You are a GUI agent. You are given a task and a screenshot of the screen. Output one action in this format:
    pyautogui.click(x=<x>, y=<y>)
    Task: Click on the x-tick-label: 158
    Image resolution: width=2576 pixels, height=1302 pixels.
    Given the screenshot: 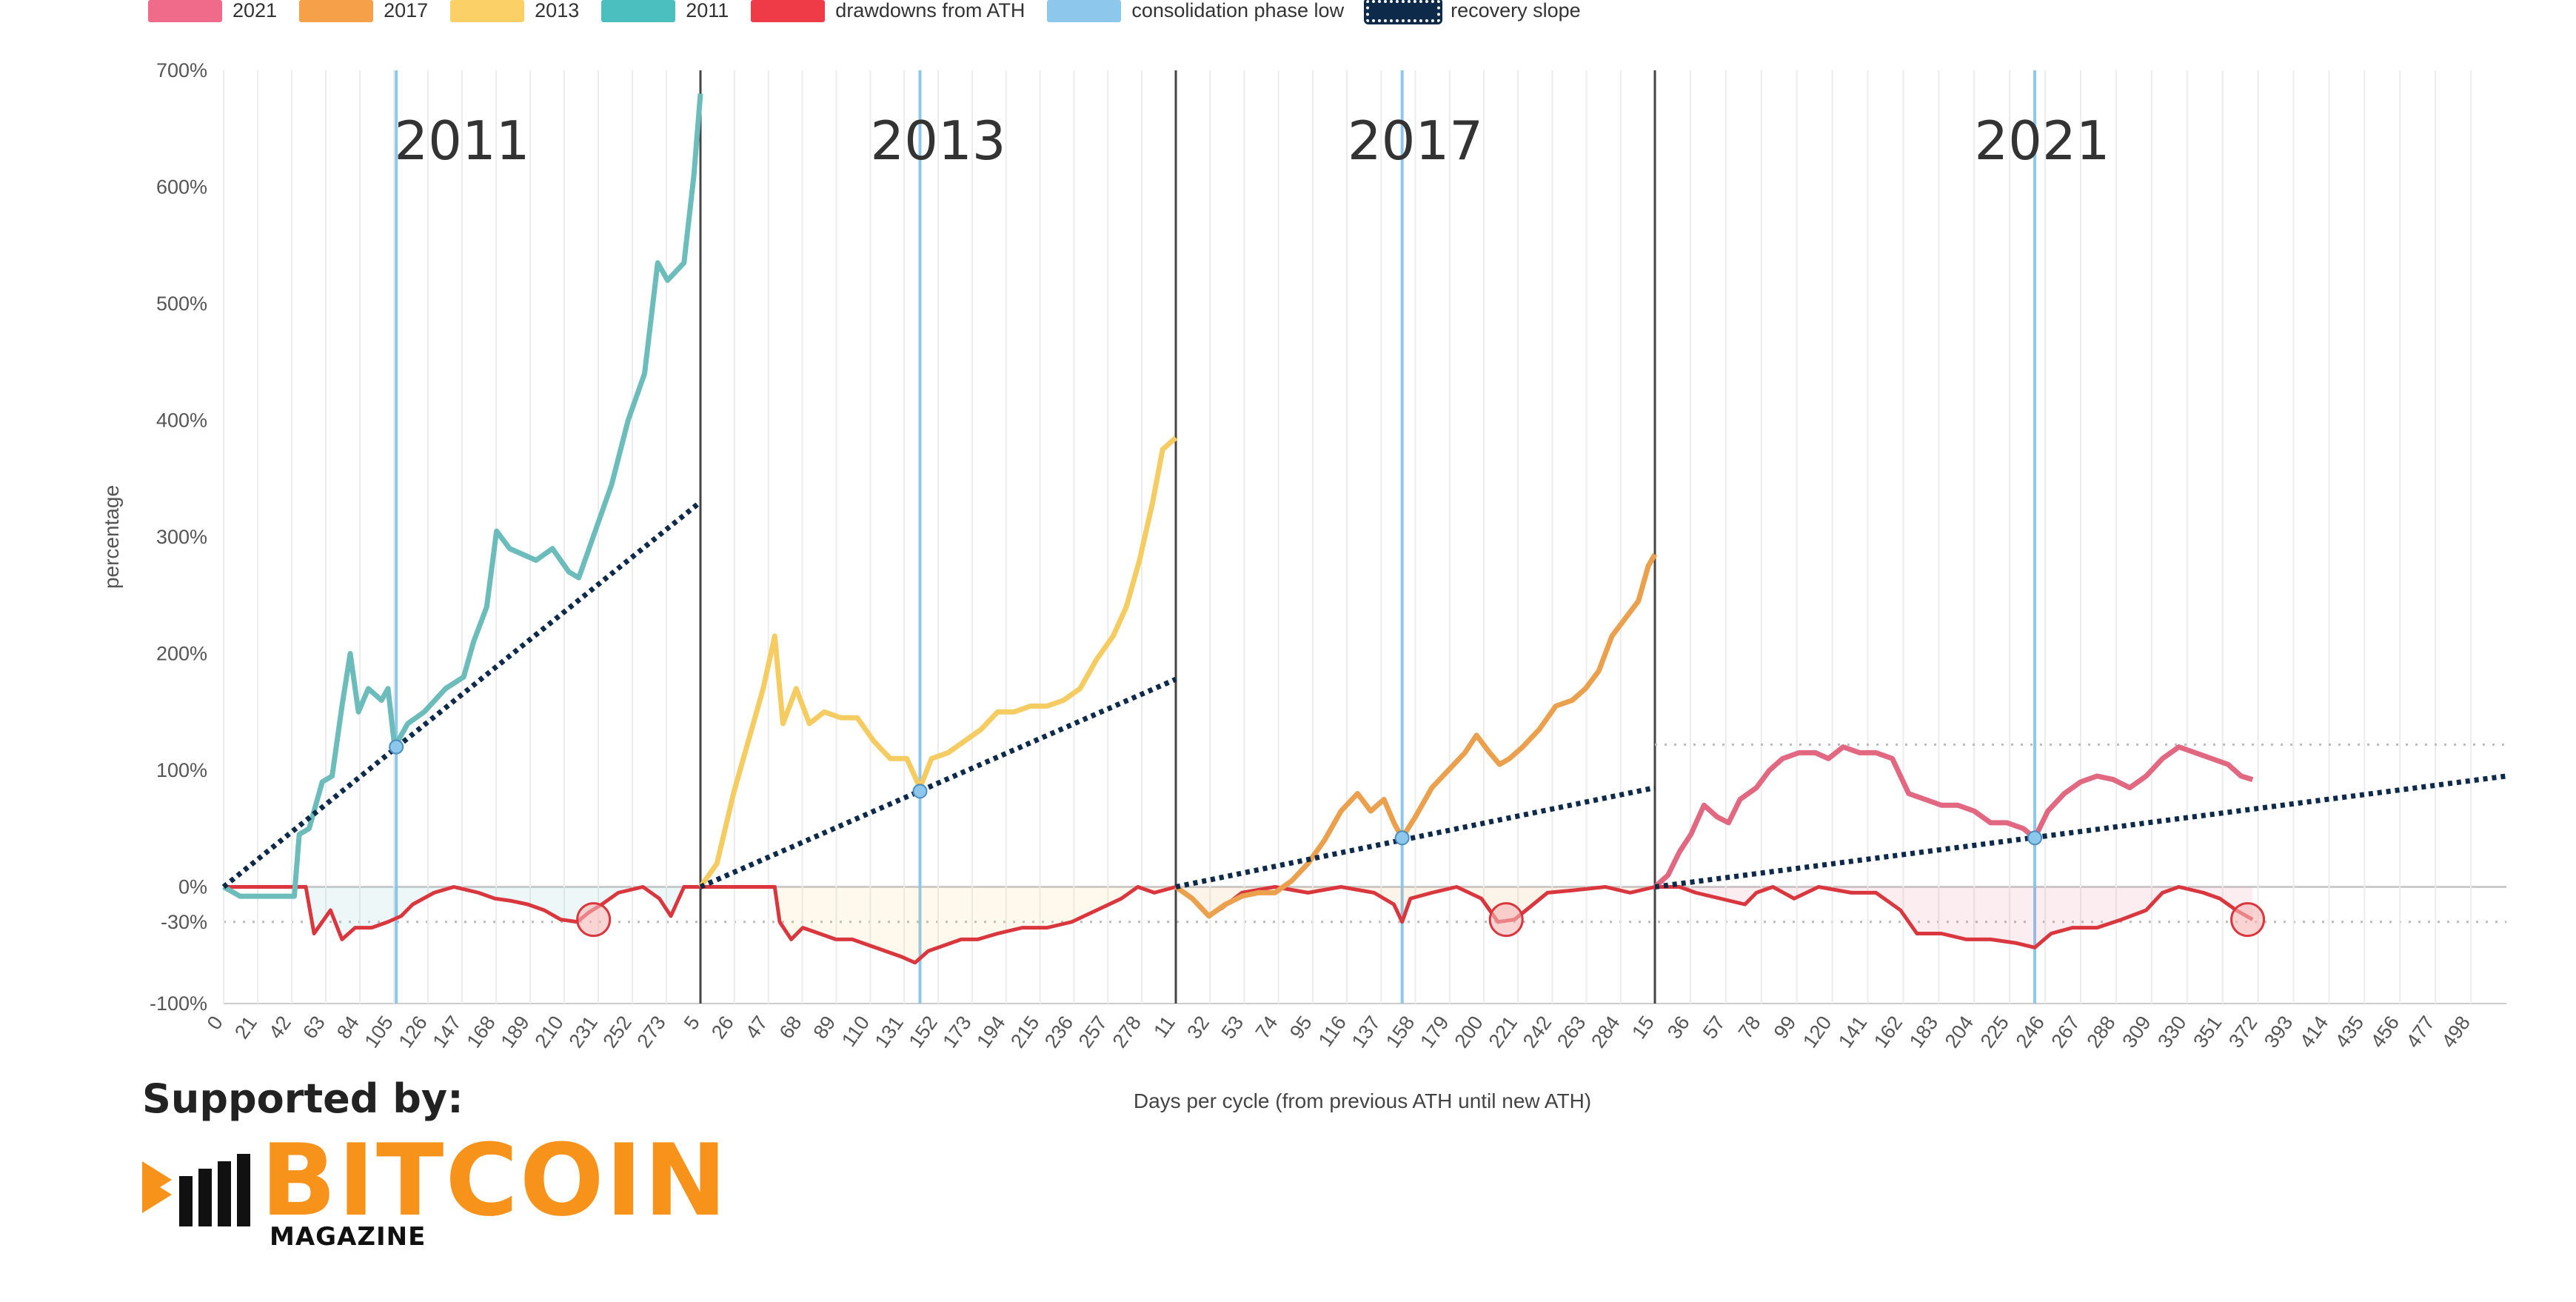 What is the action you would take?
    pyautogui.click(x=1400, y=1032)
    